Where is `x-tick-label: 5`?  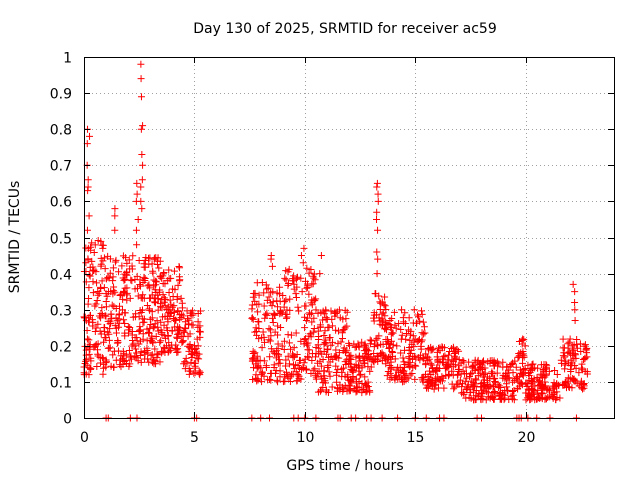
x-tick-label: 5 is located at coordinates (194, 438).